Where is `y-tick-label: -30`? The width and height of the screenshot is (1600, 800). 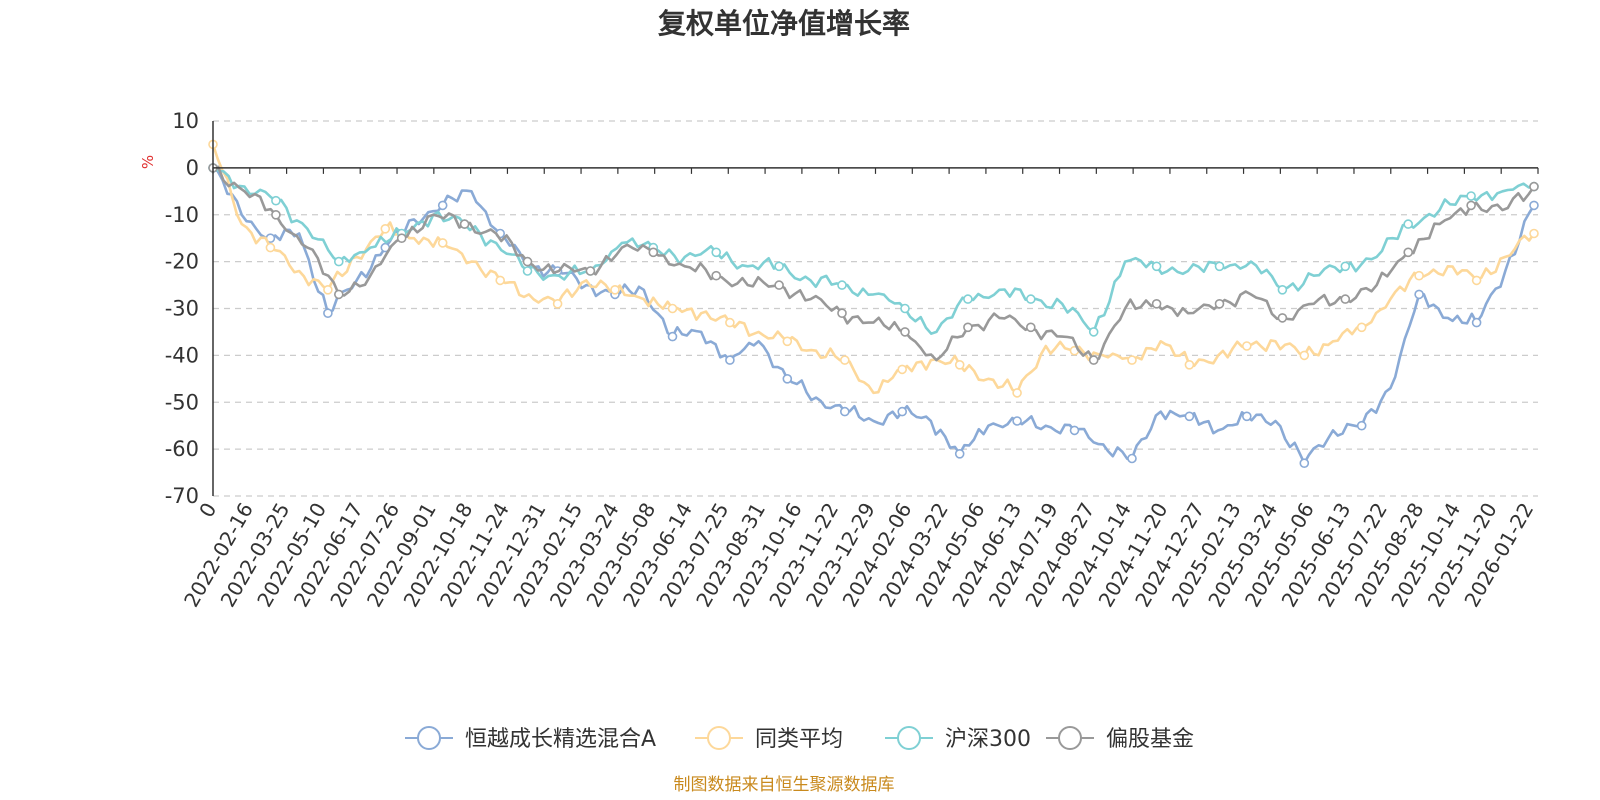 y-tick-label: -30 is located at coordinates (182, 309).